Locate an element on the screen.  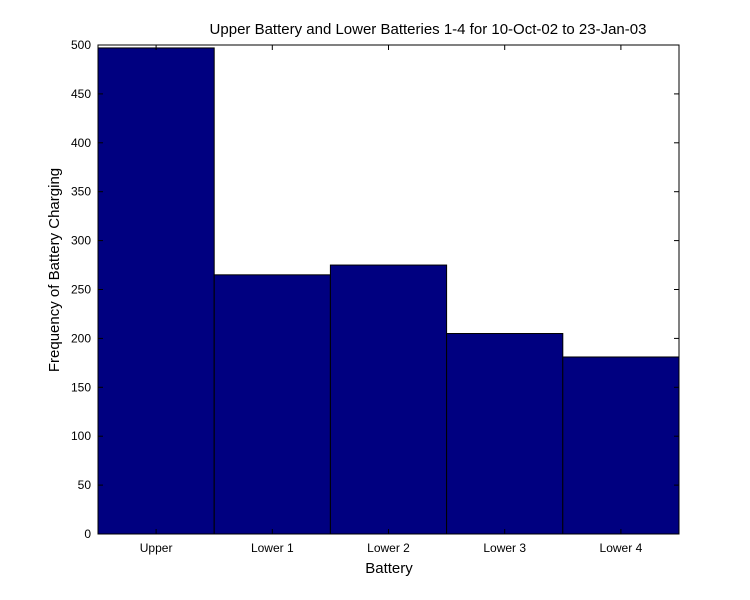
y-tick-label: 200 is located at coordinates (81, 338).